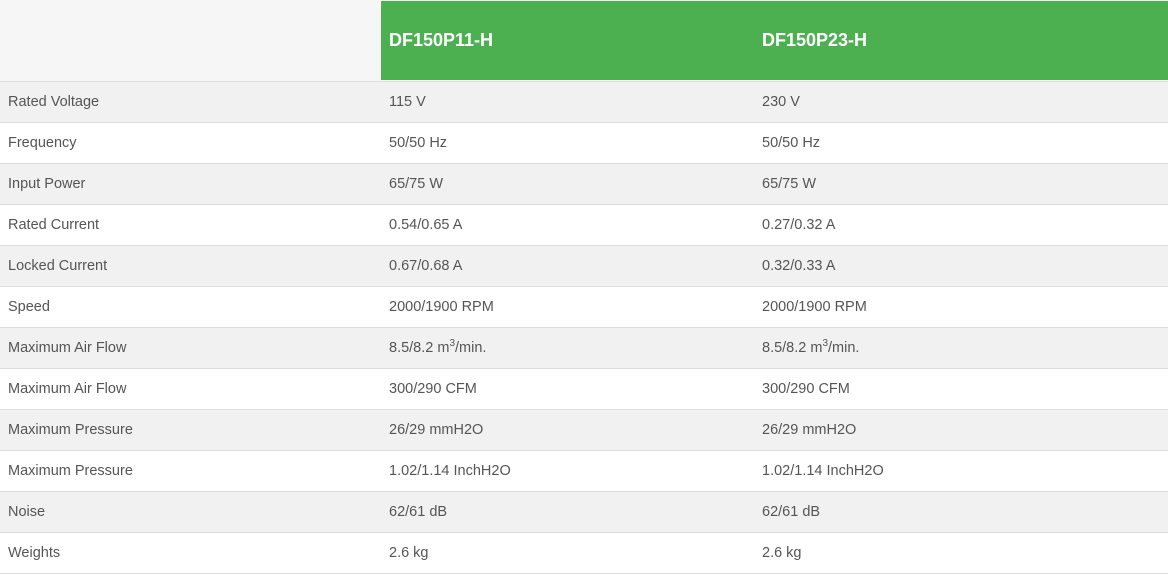  I want to click on spec-value-model-2: 2000/1900 RPM, so click(961, 307).